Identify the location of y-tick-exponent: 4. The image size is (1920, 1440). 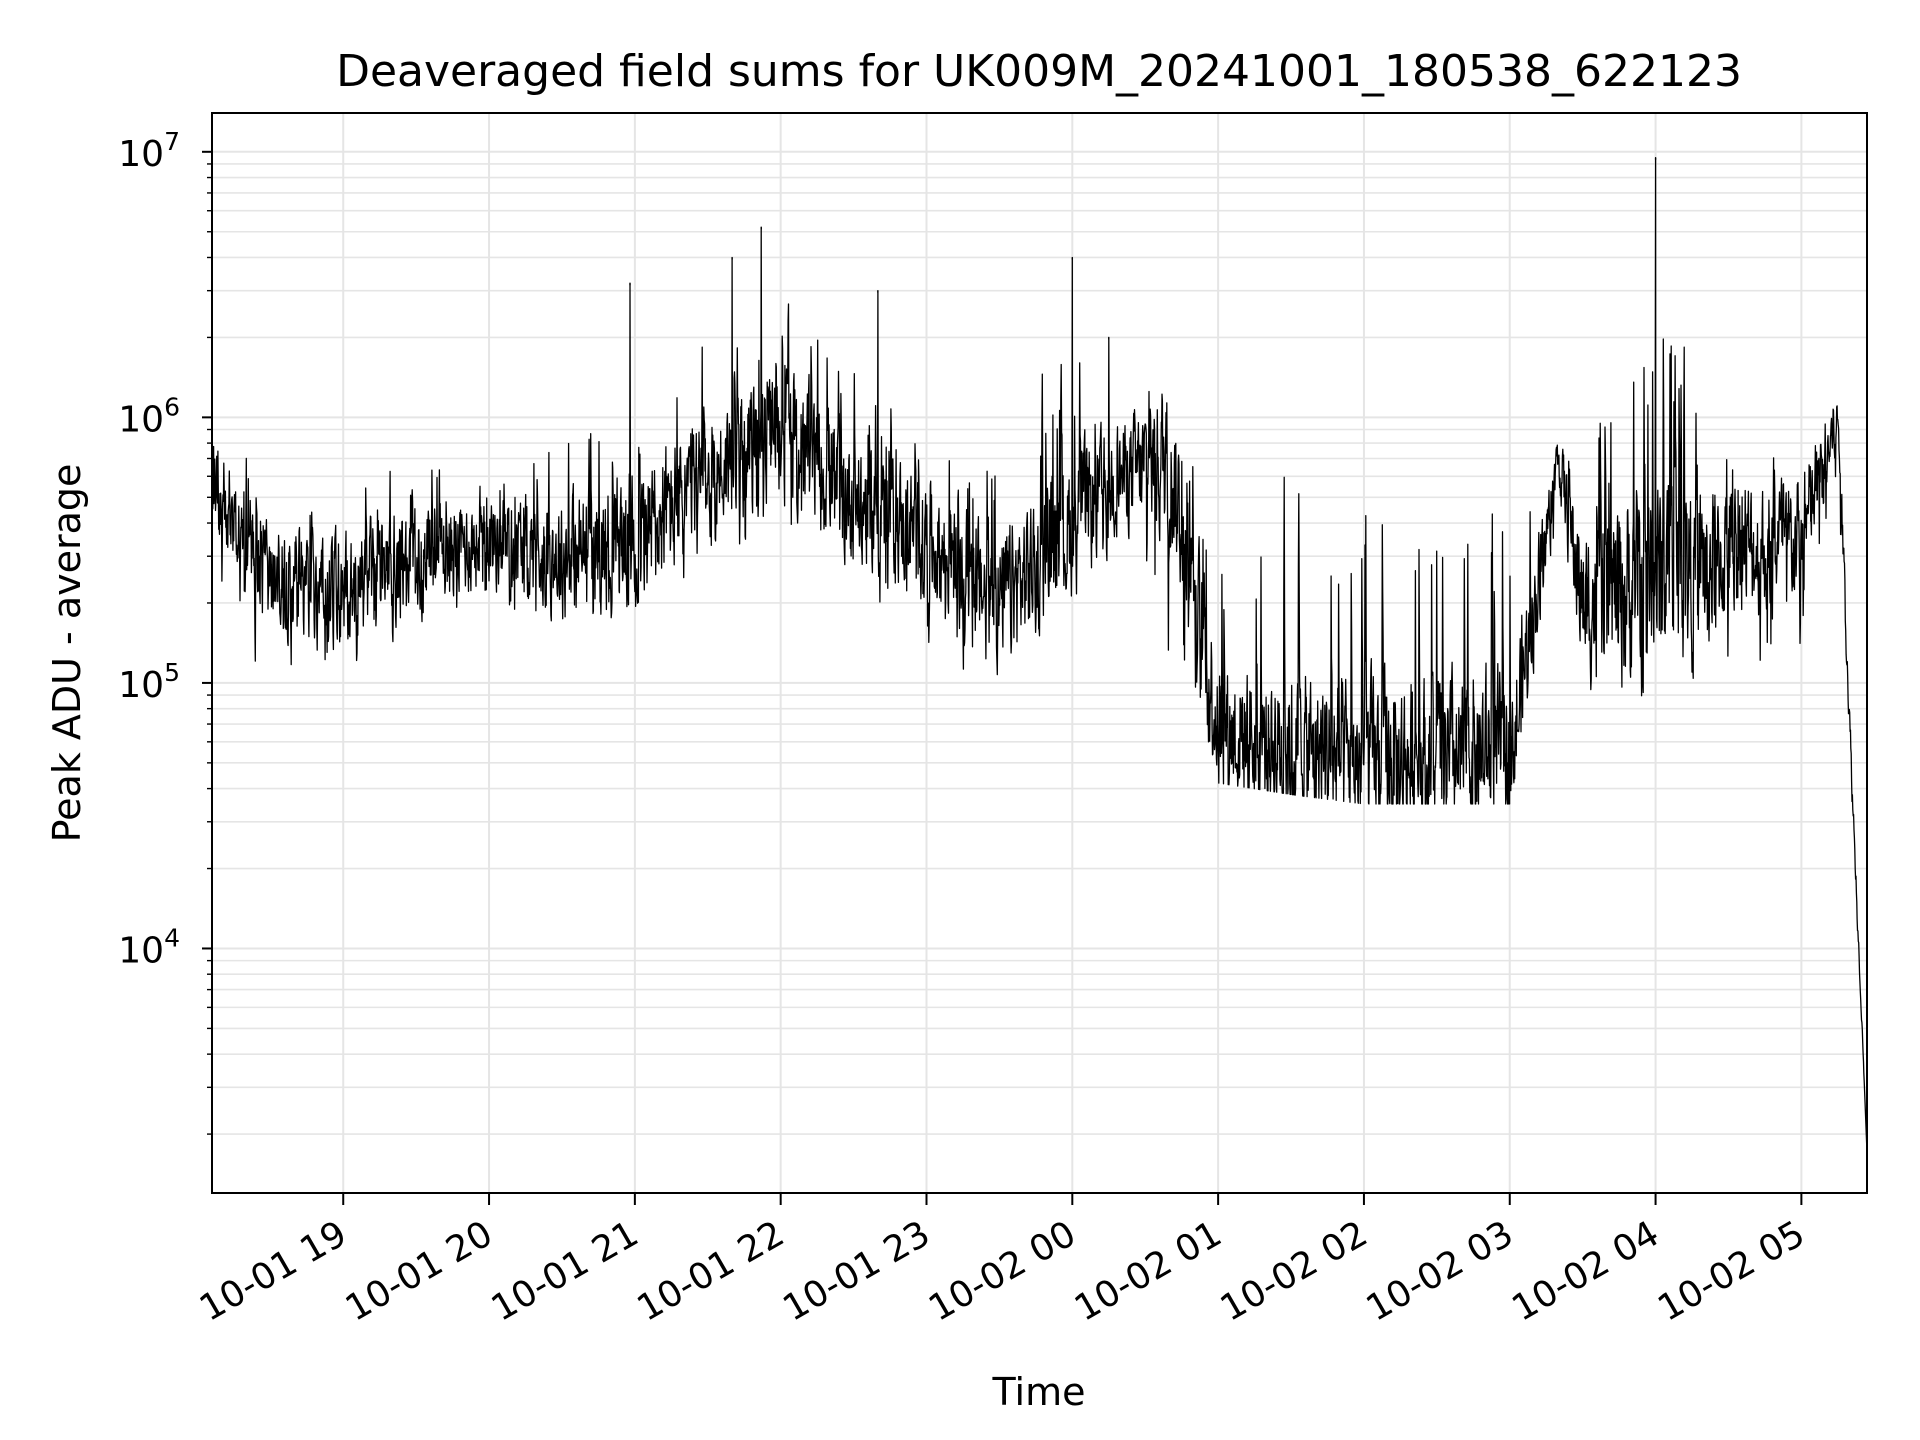
(172, 937).